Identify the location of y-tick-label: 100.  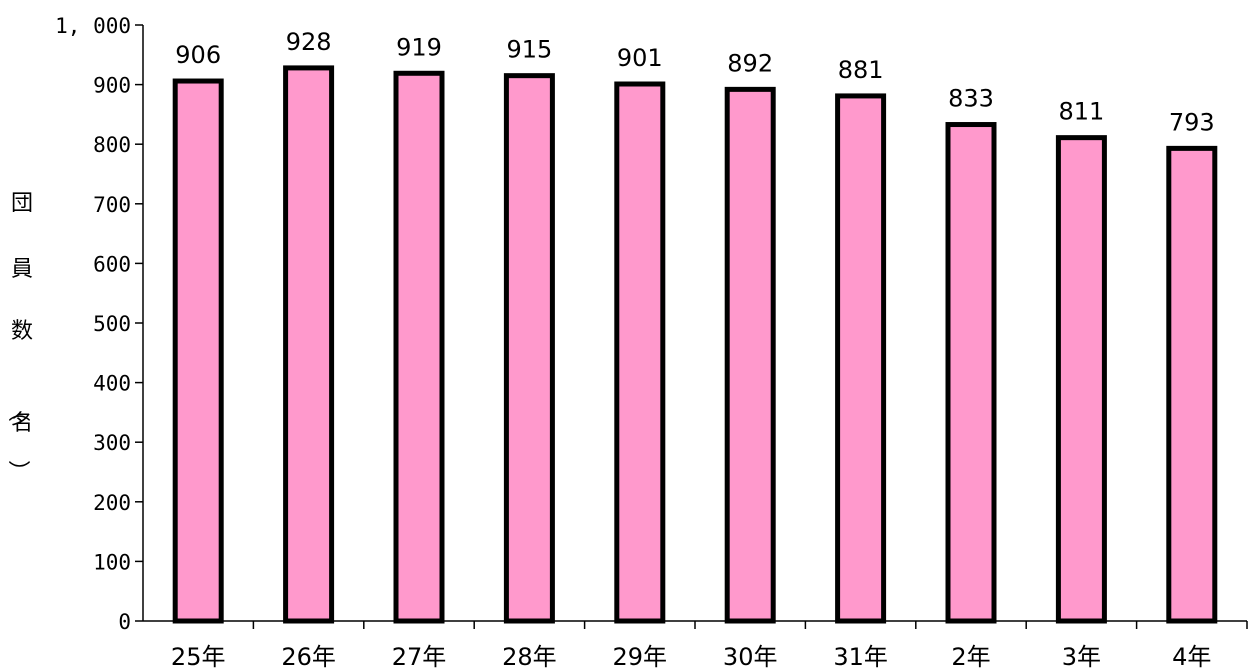
(112, 562).